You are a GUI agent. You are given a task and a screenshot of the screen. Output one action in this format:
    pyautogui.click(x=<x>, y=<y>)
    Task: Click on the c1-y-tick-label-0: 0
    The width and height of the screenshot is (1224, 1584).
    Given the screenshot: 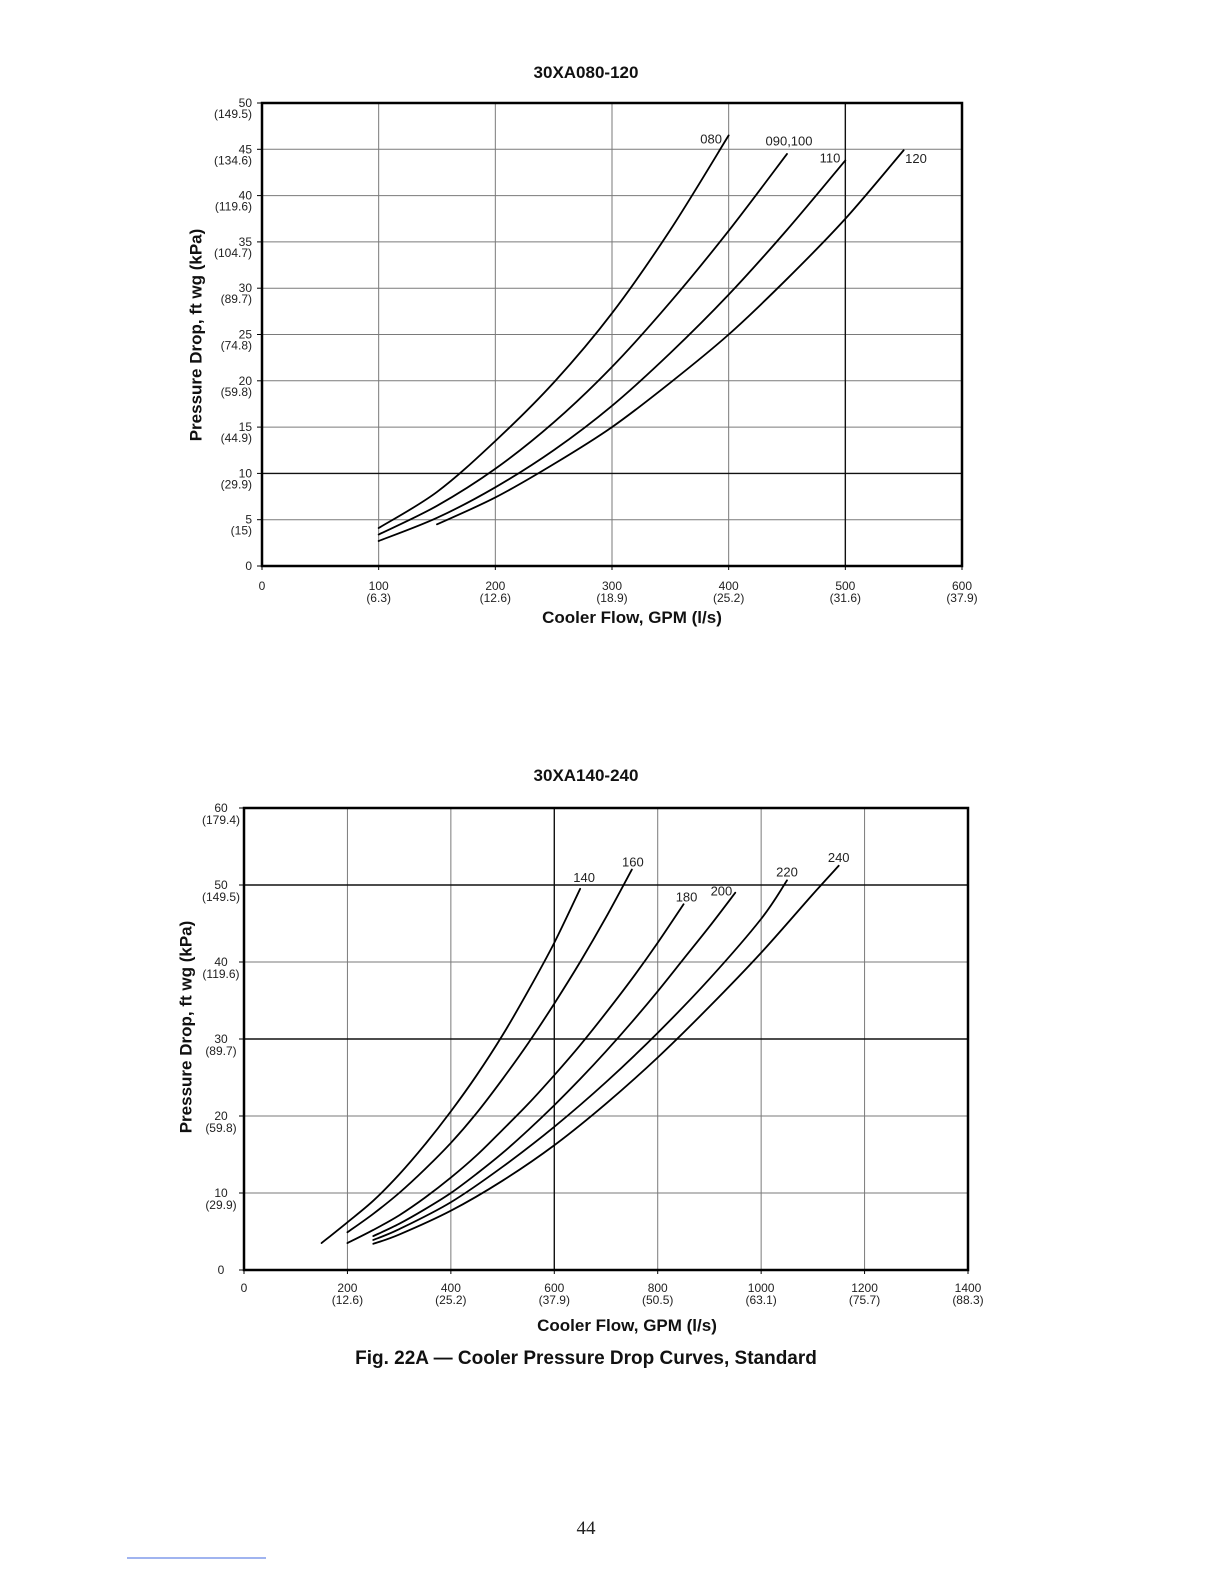 What is the action you would take?
    pyautogui.click(x=248, y=566)
    